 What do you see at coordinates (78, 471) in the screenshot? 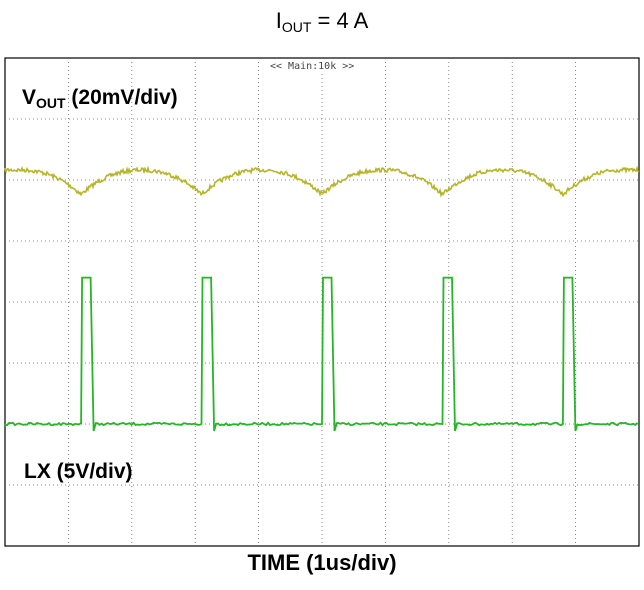
I see `lx-channel-label: LX (5V/div)` at bounding box center [78, 471].